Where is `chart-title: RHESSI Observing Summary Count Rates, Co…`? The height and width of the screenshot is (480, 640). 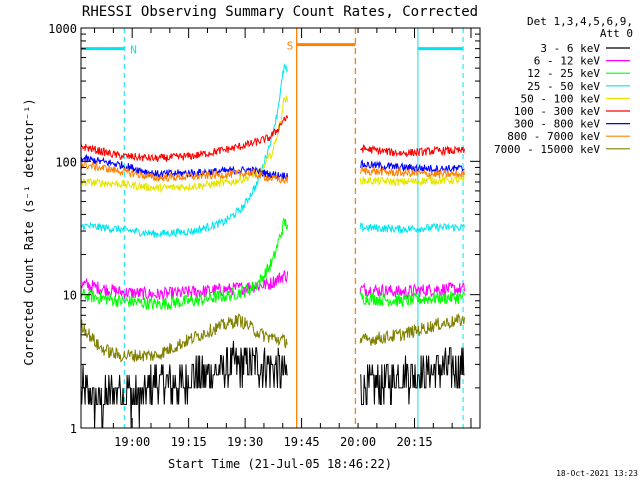
chart-title: RHESSI Observing Summary Count Rates, Co… is located at coordinates (280, 12).